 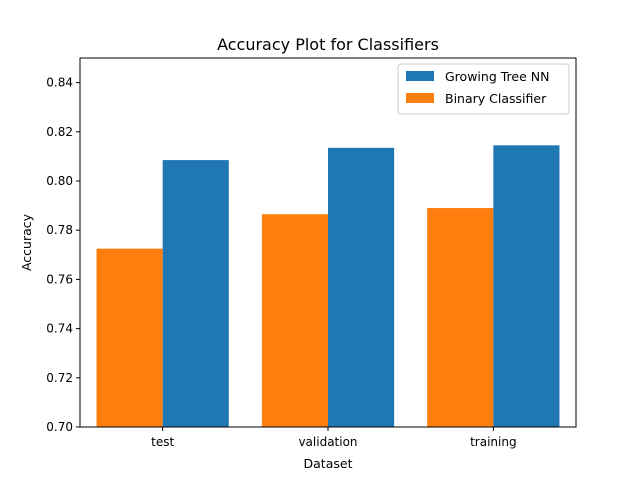 What do you see at coordinates (59, 378) in the screenshot?
I see `y-tick-label: 0.72` at bounding box center [59, 378].